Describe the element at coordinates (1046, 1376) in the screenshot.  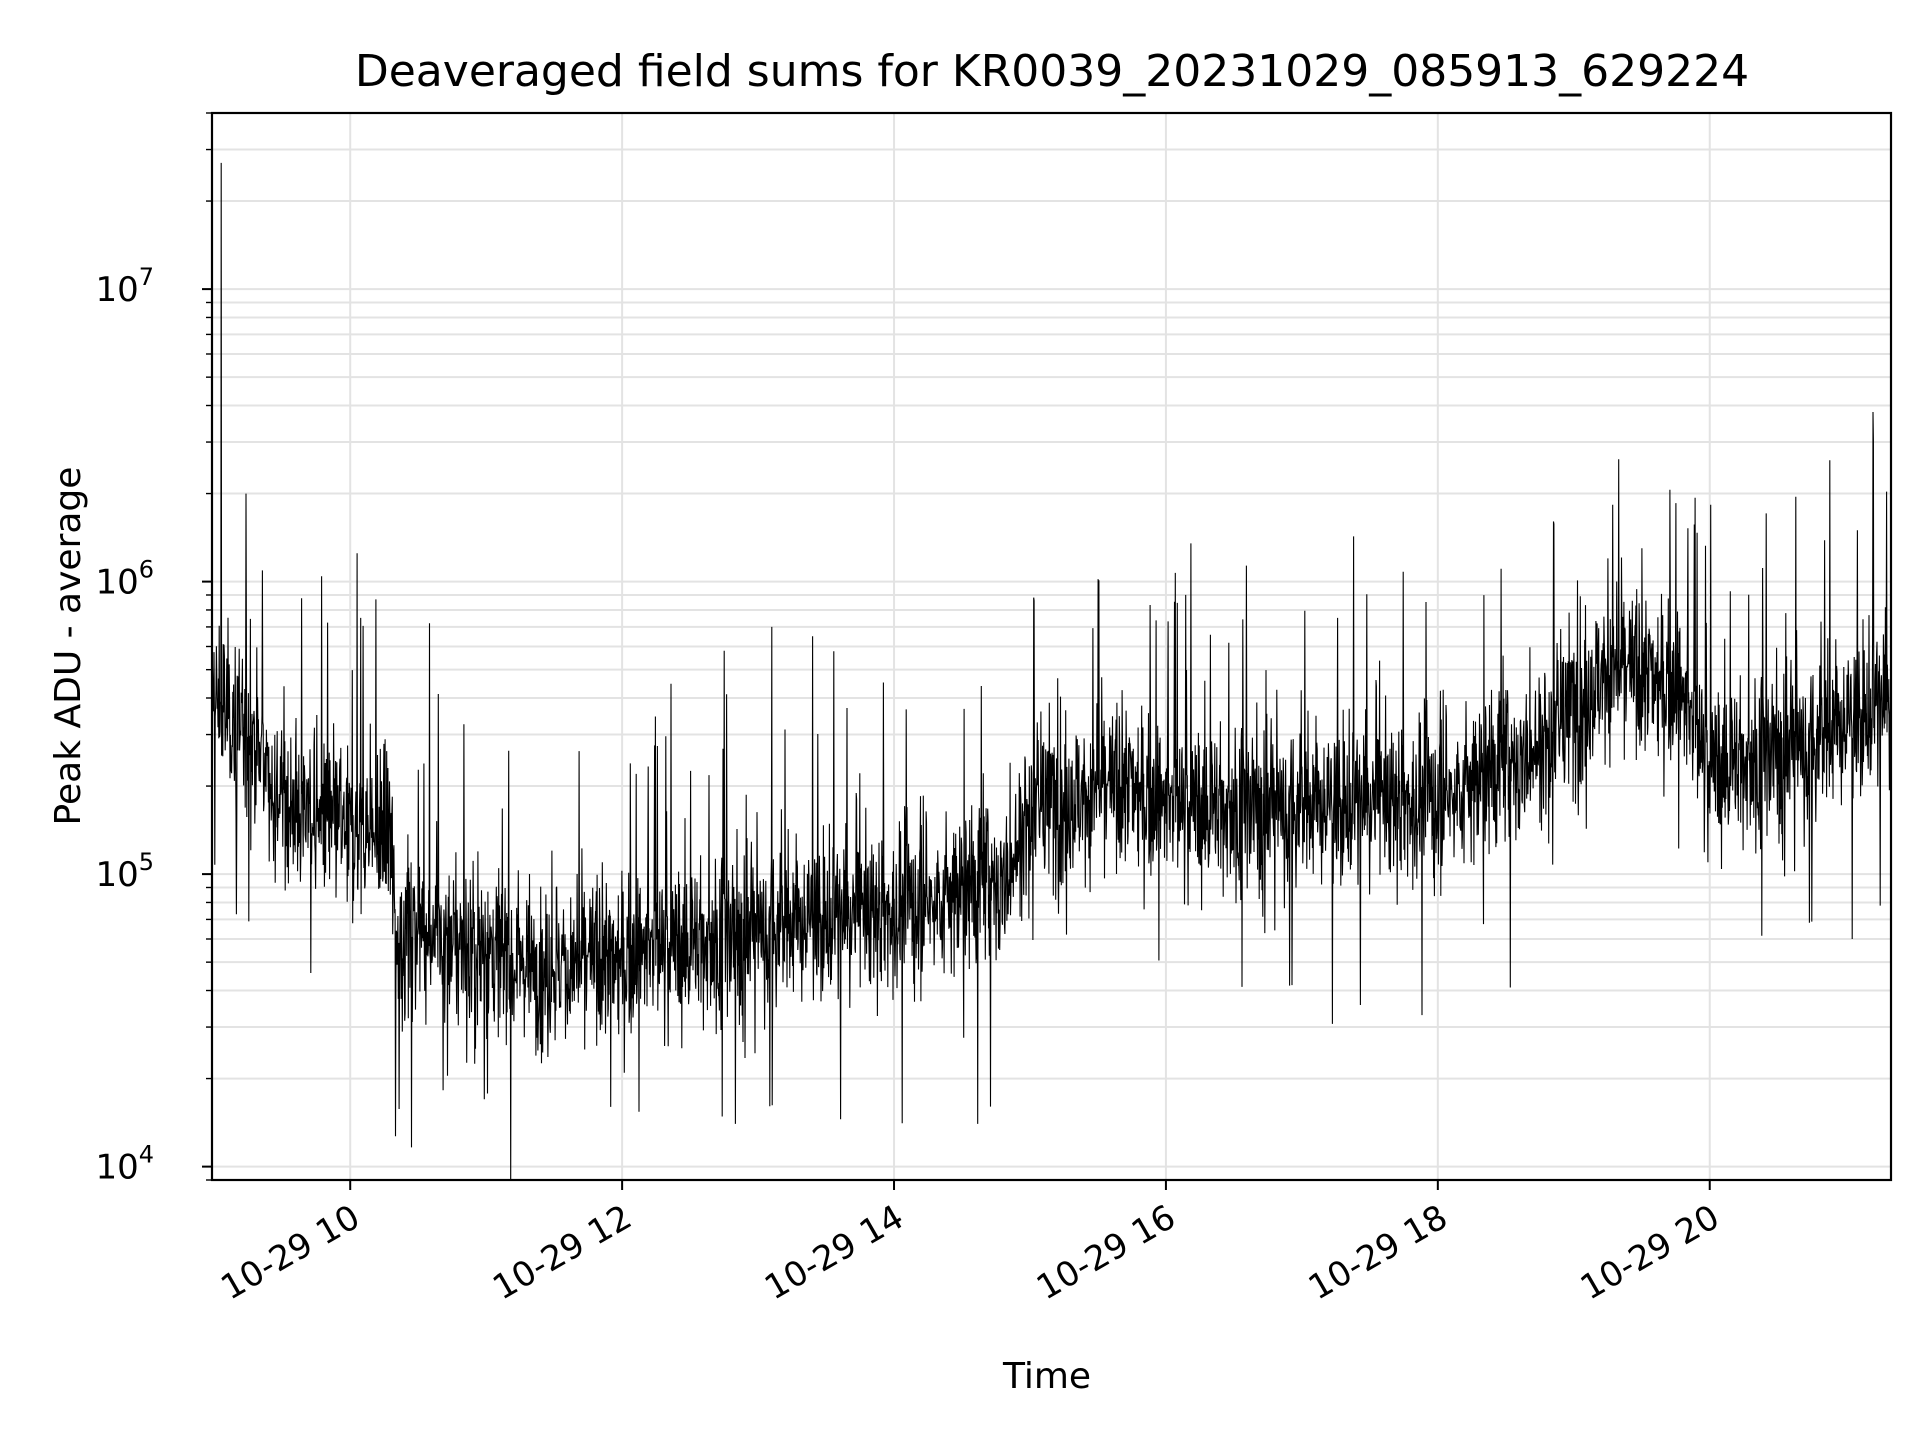
I see `x-axis-label: Time` at that location.